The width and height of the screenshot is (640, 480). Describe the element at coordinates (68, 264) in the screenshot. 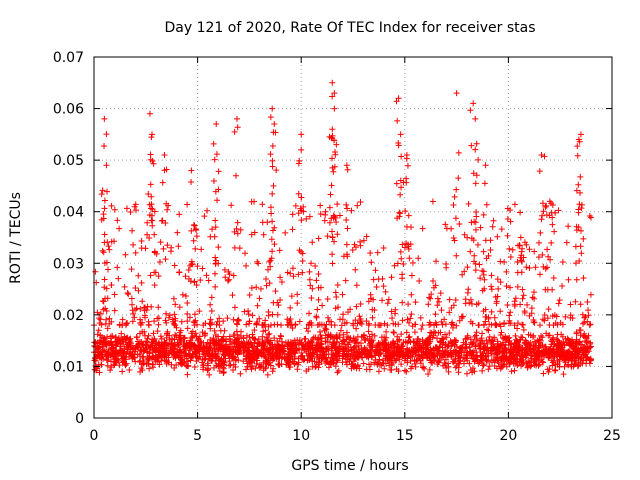

I see `y-tick-label: 0.03` at that location.